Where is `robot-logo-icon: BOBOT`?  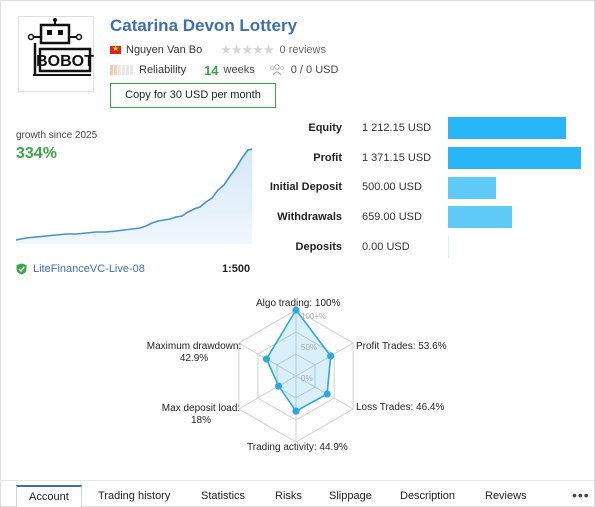
robot-logo-icon: BOBOT is located at coordinates (60, 47).